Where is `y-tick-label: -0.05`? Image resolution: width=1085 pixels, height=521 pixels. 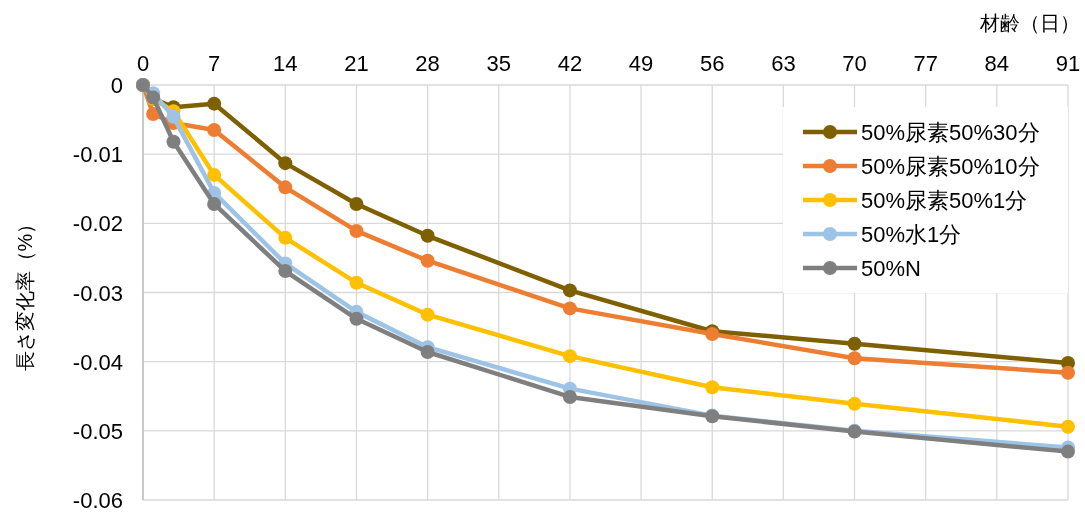 y-tick-label: -0.05 is located at coordinates (97, 431).